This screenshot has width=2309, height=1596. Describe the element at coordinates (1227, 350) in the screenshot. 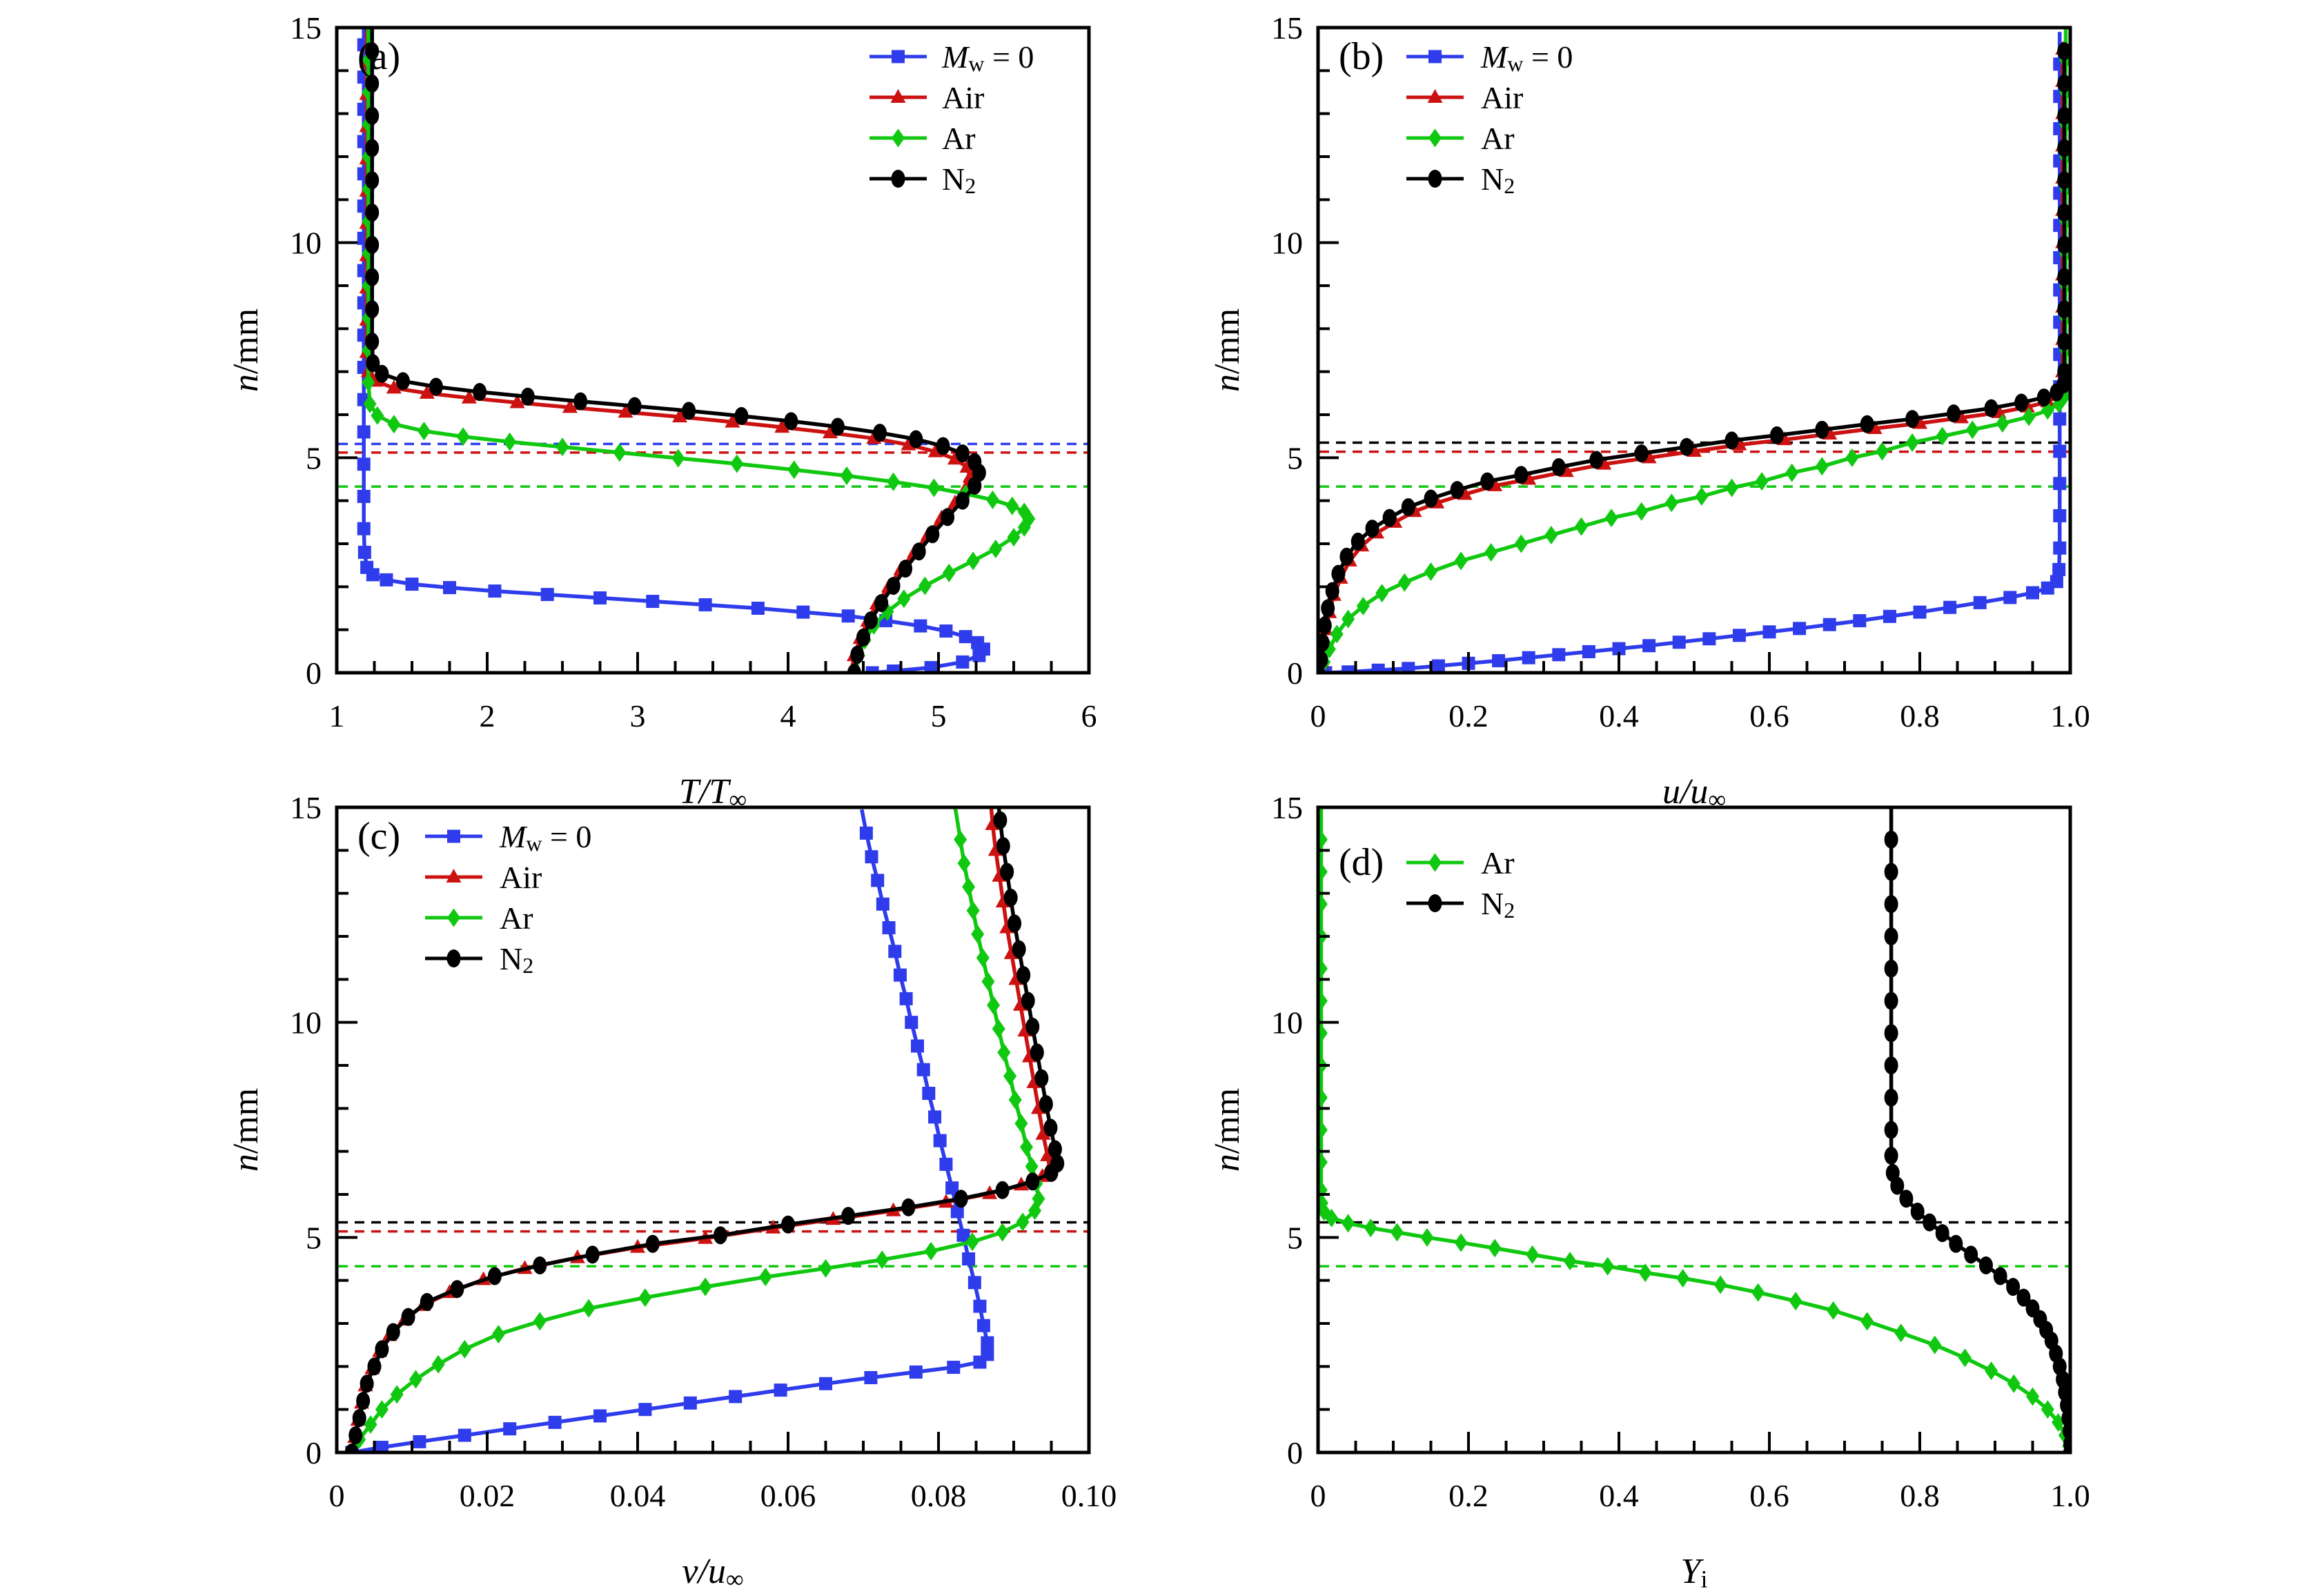

I see `y-axis-label: n/mm` at that location.